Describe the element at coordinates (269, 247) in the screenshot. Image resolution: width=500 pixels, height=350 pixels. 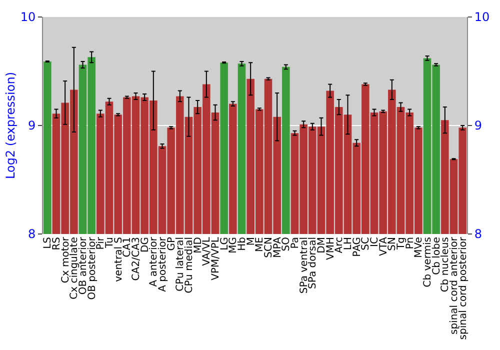
I see `x-tick-label: SCN` at that location.